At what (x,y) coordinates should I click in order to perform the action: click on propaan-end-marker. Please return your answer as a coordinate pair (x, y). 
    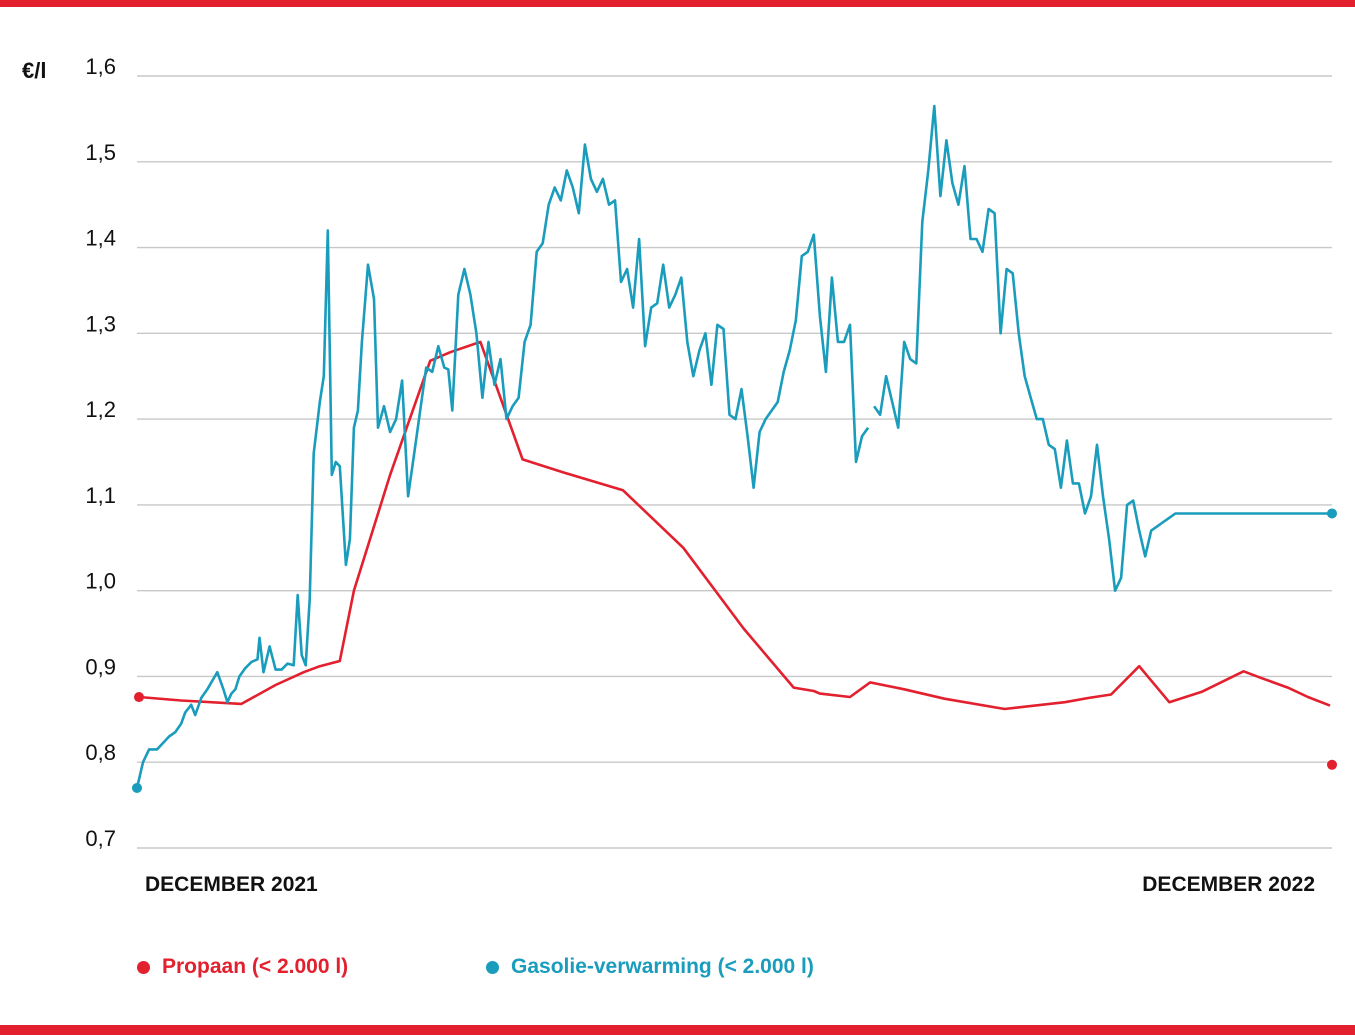
    Looking at the image, I should click on (1332, 764).